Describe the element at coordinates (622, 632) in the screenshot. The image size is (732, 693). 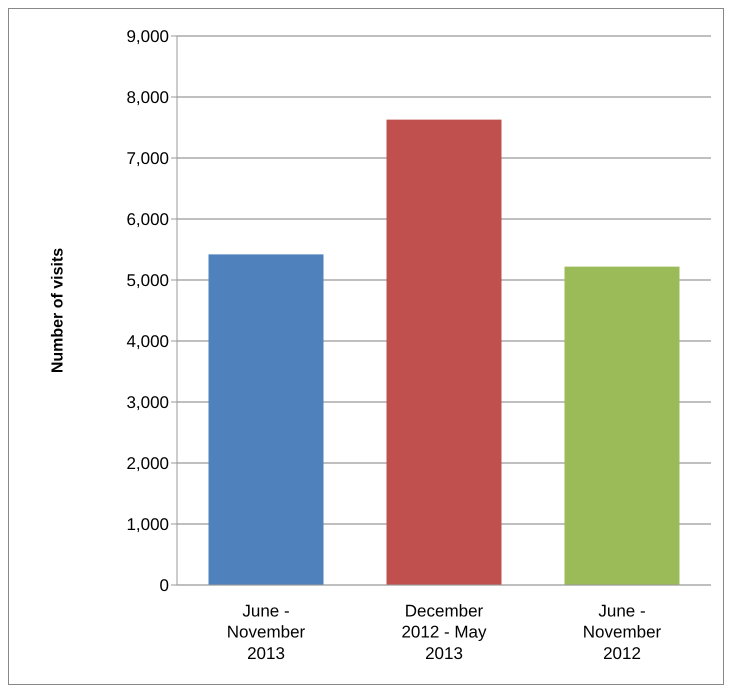
I see `x-tick-label: June - November 2012` at that location.